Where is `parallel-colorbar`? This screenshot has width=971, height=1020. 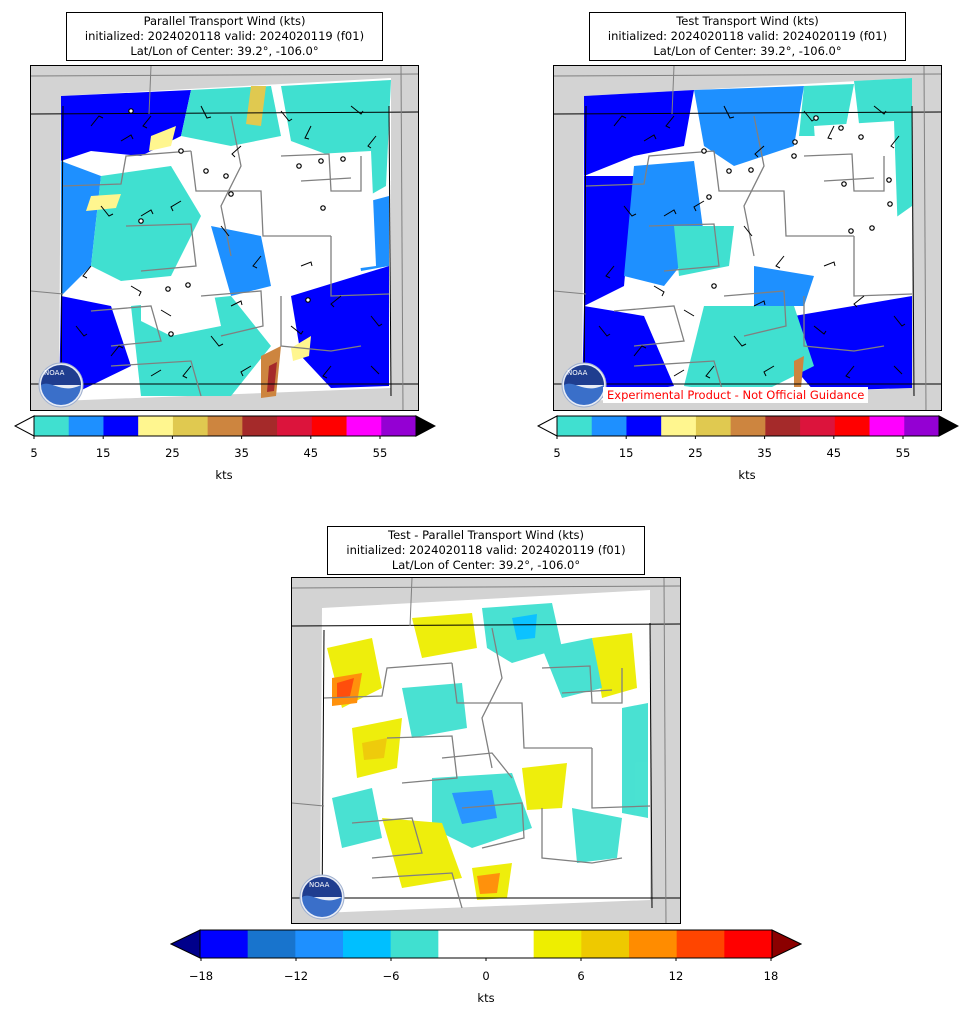
parallel-colorbar is located at coordinates (225, 427).